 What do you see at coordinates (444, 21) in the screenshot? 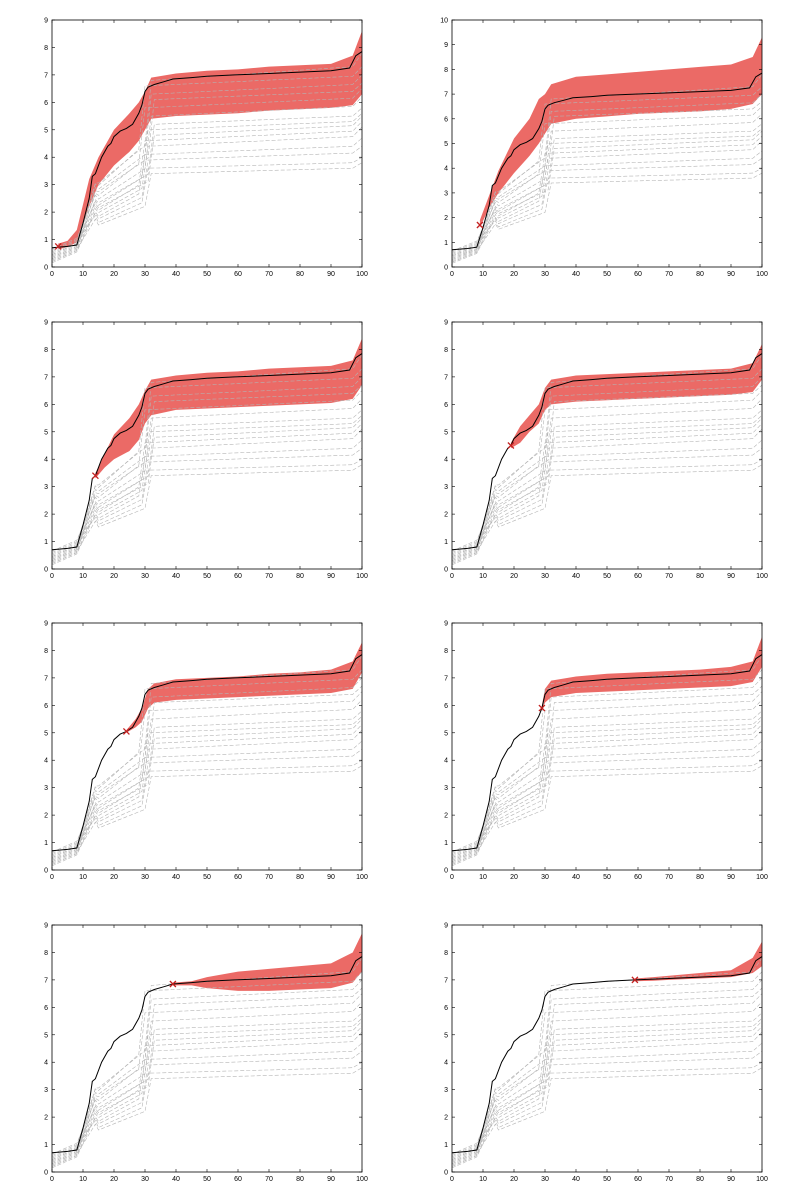
I see `y-tick-label: 10` at bounding box center [444, 21].